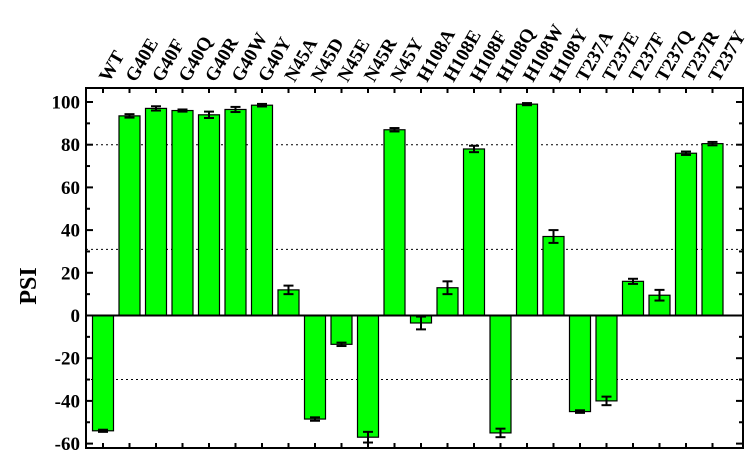  I want to click on category-label: WT, so click(112, 66).